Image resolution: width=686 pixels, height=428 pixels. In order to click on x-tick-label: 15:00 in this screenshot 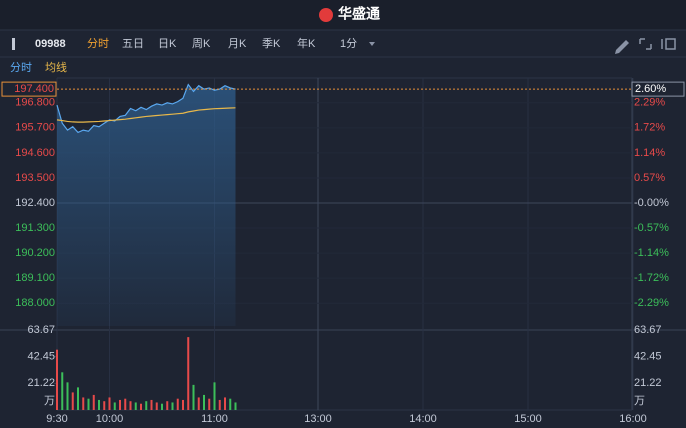, I will do `click(528, 419)`.